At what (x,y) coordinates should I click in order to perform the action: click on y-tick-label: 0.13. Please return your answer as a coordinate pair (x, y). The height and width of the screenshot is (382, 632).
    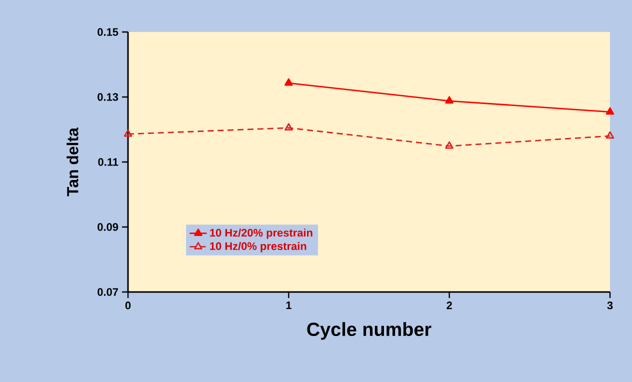
    Looking at the image, I should click on (108, 97).